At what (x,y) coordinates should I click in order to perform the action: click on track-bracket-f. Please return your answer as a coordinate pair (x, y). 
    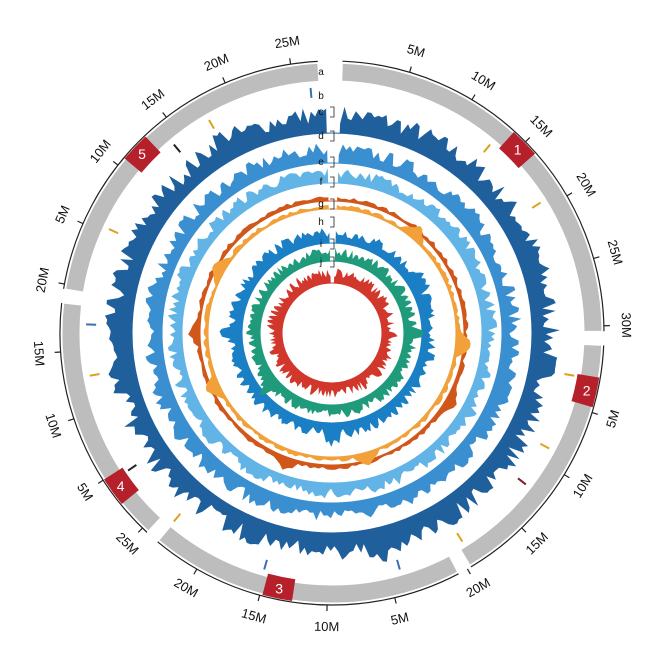
    Looking at the image, I should click on (332, 182).